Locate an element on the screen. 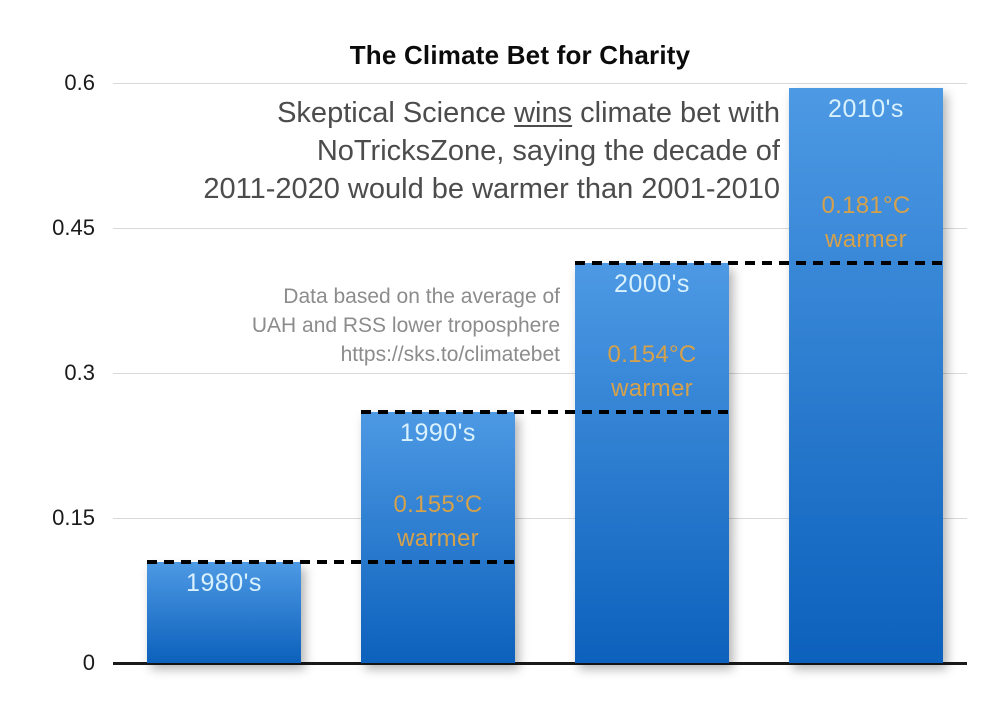  x-axis-line is located at coordinates (540, 663).